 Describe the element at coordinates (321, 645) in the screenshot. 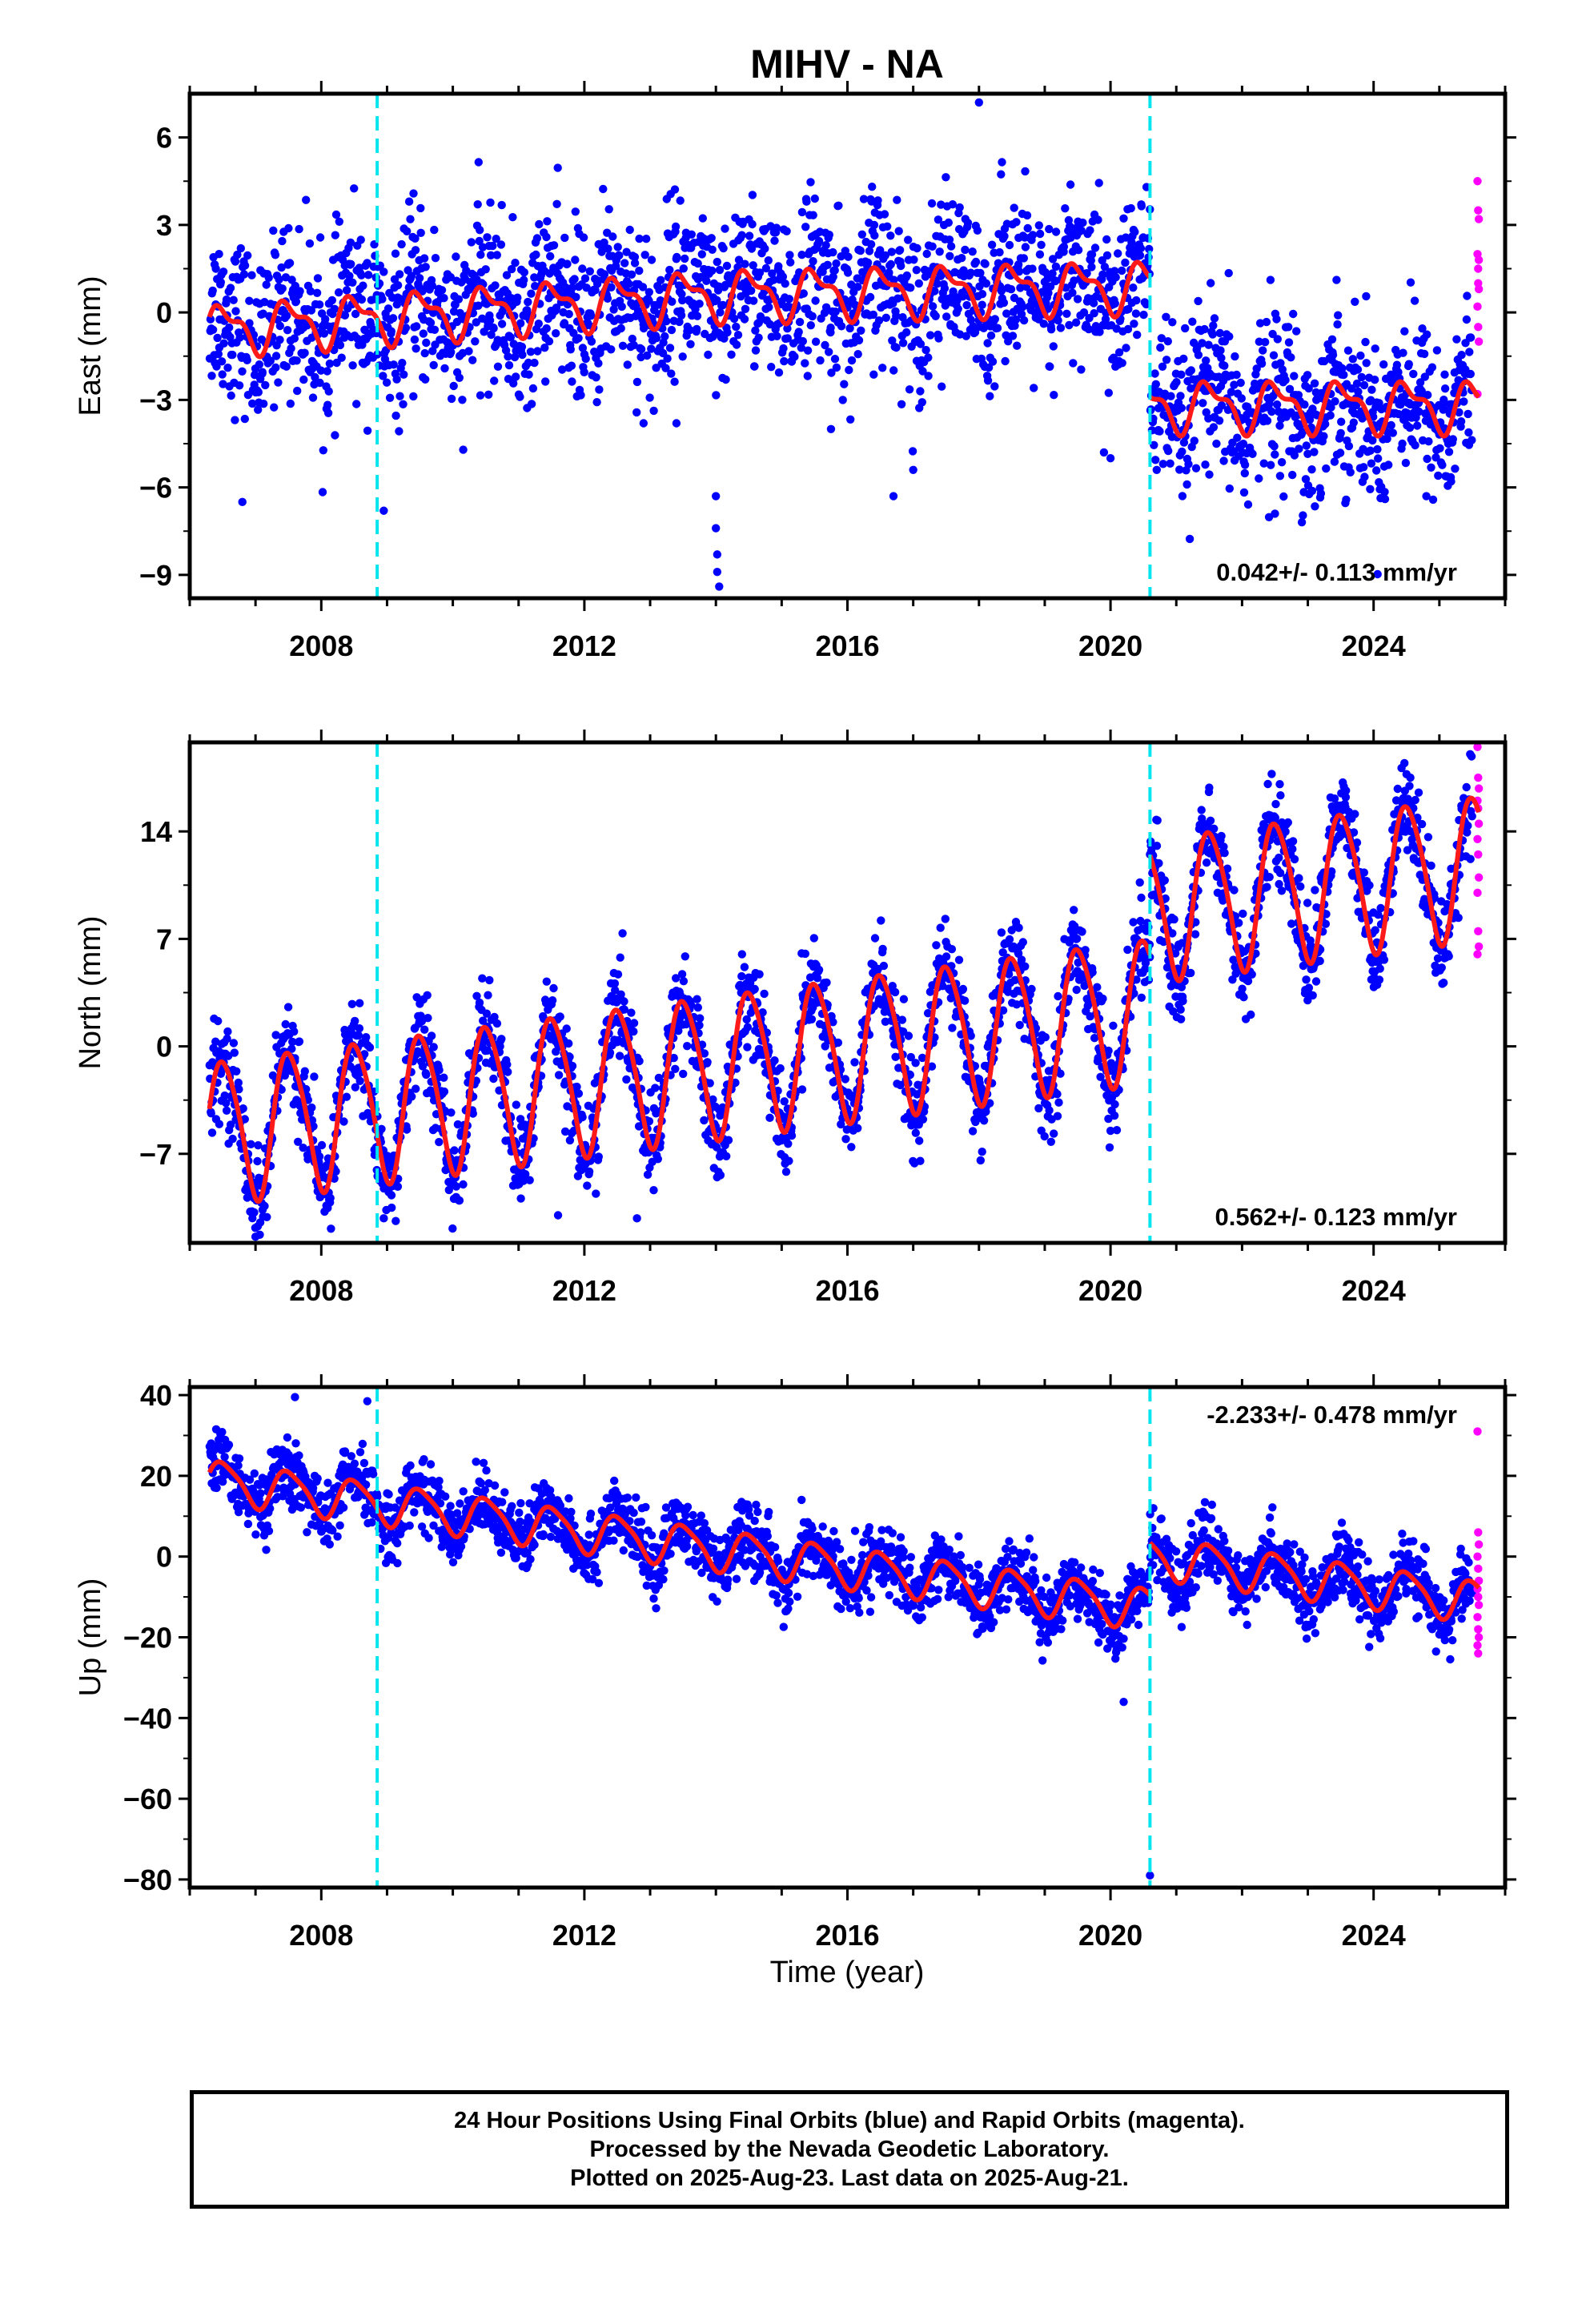

I see `x-tick-label: 2008` at that location.